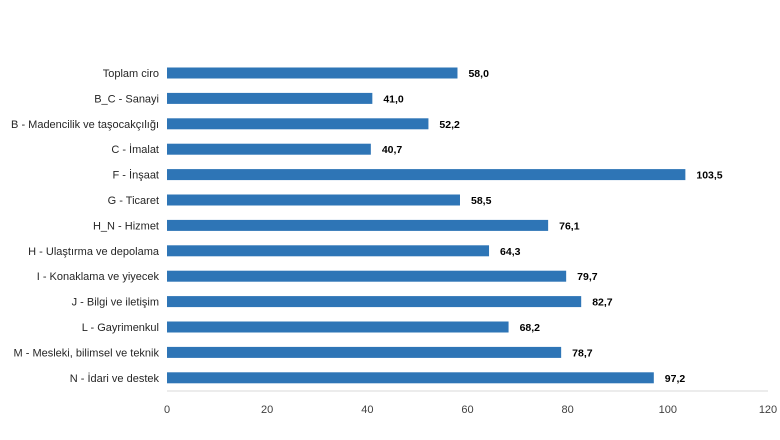 Image resolution: width=780 pixels, height=440 pixels. Describe the element at coordinates (133, 201) in the screenshot. I see `category-label: G - Ticaret` at that location.